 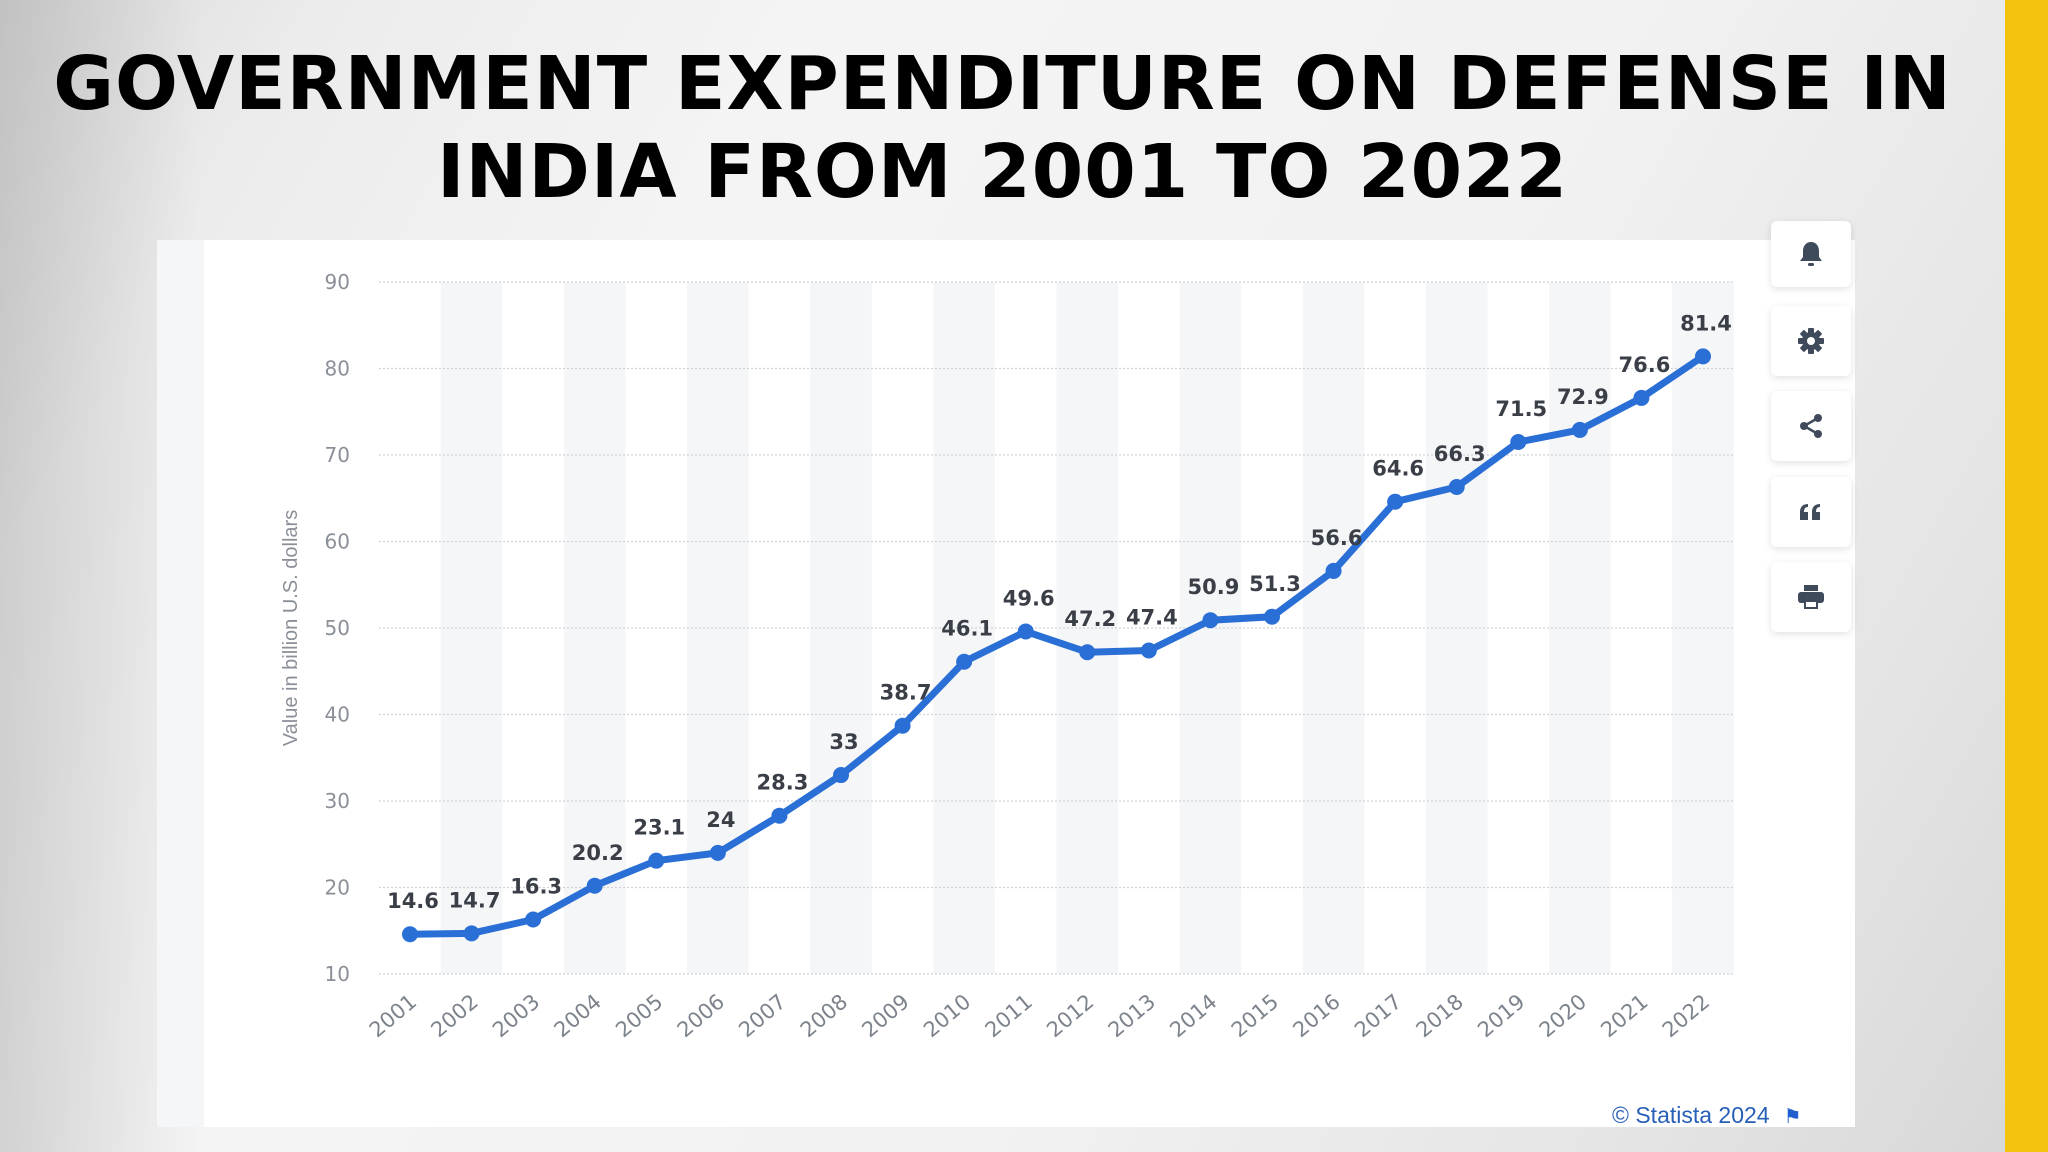 What do you see at coordinates (947, 1015) in the screenshot?
I see `x-tick-label: 2010` at bounding box center [947, 1015].